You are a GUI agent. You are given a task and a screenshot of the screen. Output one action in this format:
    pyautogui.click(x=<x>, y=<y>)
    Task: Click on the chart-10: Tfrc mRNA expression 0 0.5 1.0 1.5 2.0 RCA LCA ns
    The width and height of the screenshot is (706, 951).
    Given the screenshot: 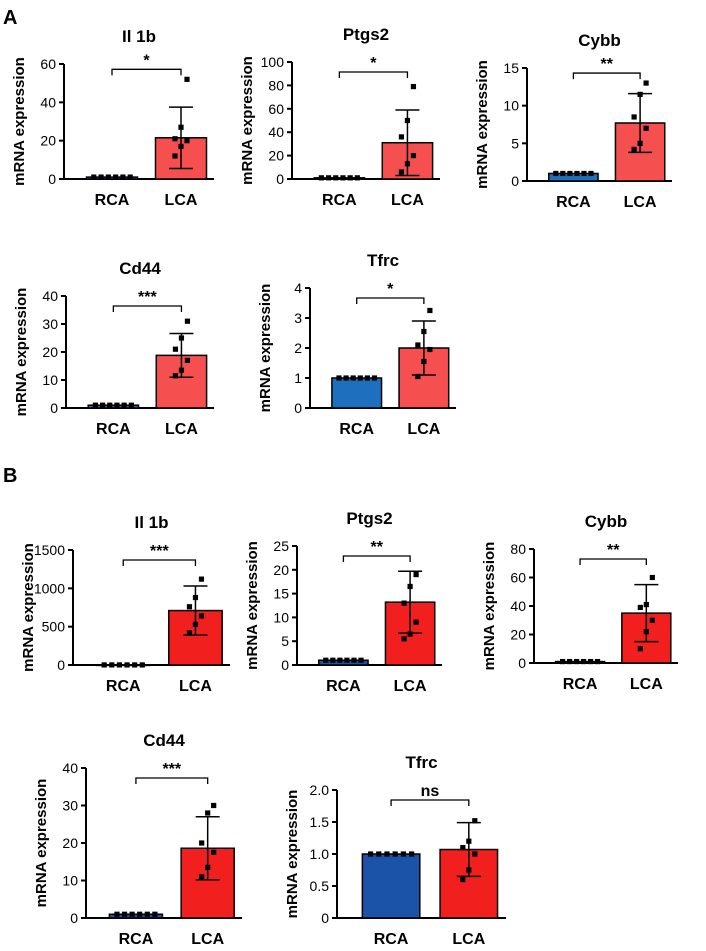 What is the action you would take?
    pyautogui.click(x=395, y=850)
    